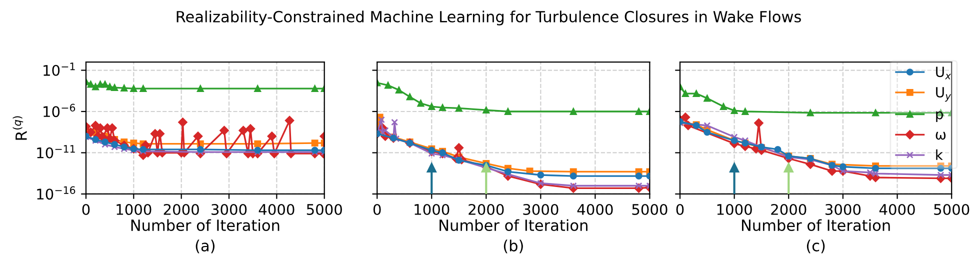 This screenshot has width=977, height=265. Describe the element at coordinates (939, 116) in the screenshot. I see `legend-label: p` at that location.